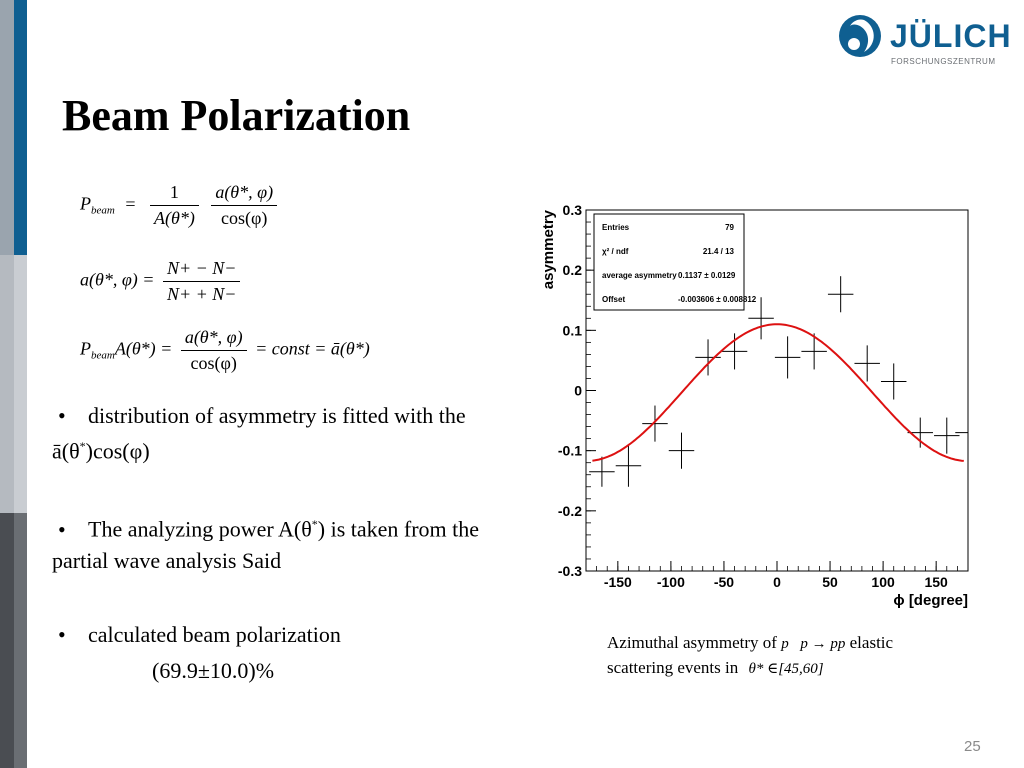  What do you see at coordinates (573, 210) in the screenshot?
I see `y-tick-label: 0.3` at bounding box center [573, 210].